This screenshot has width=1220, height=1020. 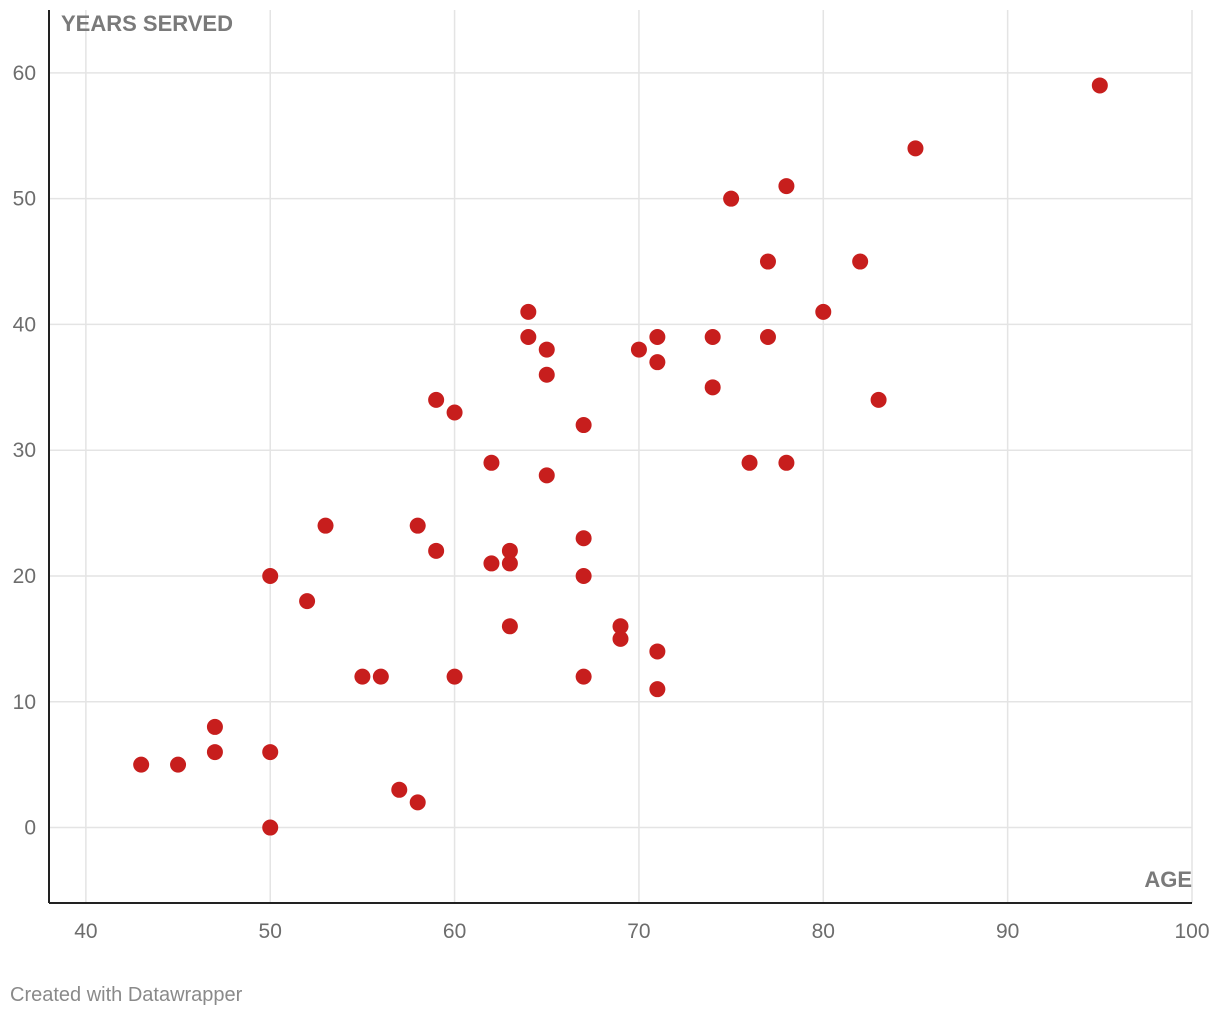 I want to click on x-tick-labels: 40 50 60 70 80 90 100, so click(x=641, y=931).